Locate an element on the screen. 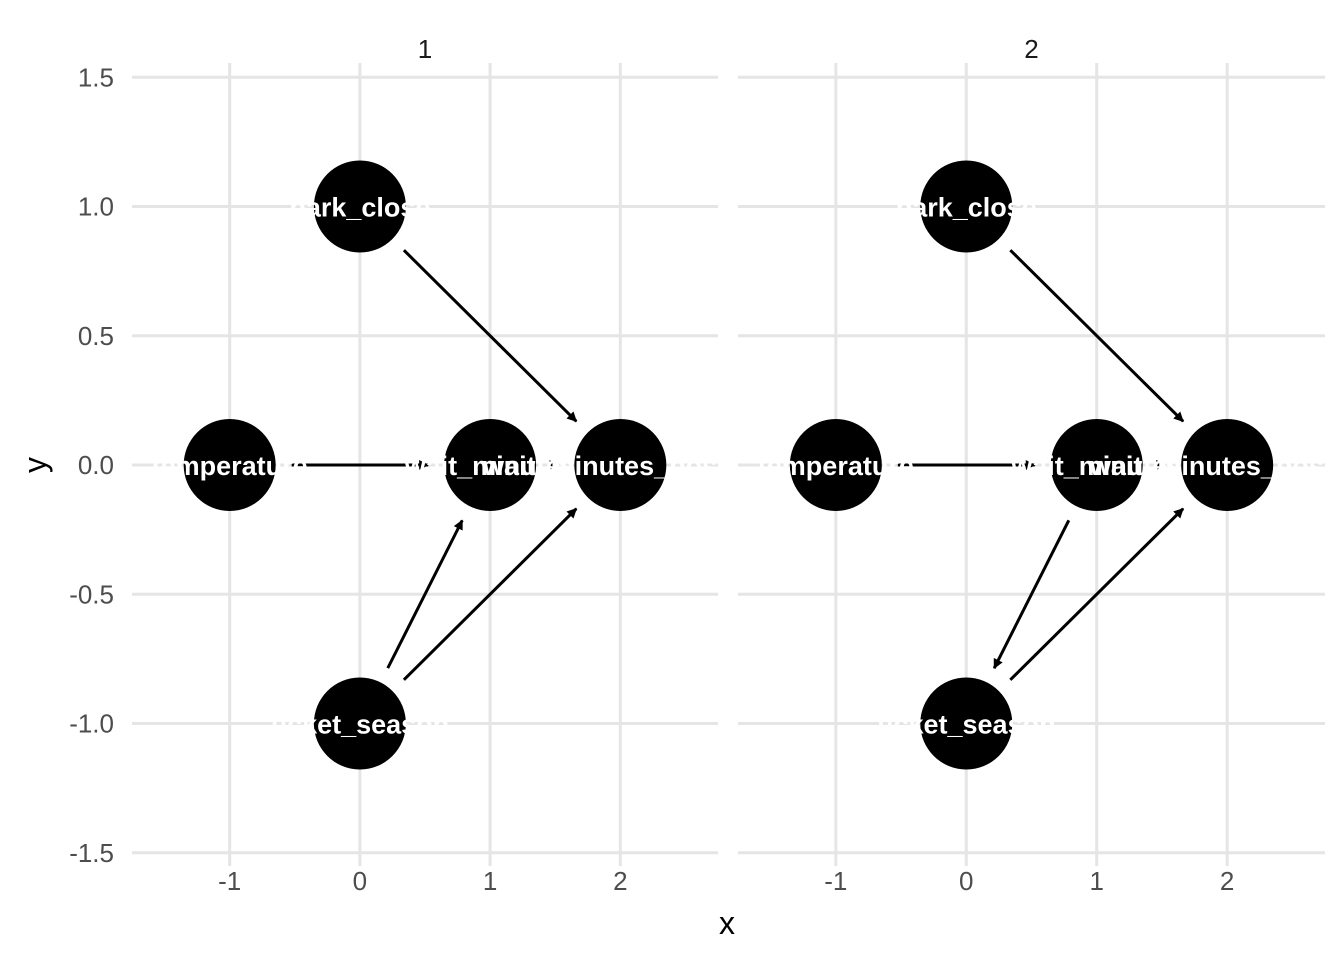 The height and width of the screenshot is (960, 1344). y-tick-label: 0.5 is located at coordinates (96, 336).